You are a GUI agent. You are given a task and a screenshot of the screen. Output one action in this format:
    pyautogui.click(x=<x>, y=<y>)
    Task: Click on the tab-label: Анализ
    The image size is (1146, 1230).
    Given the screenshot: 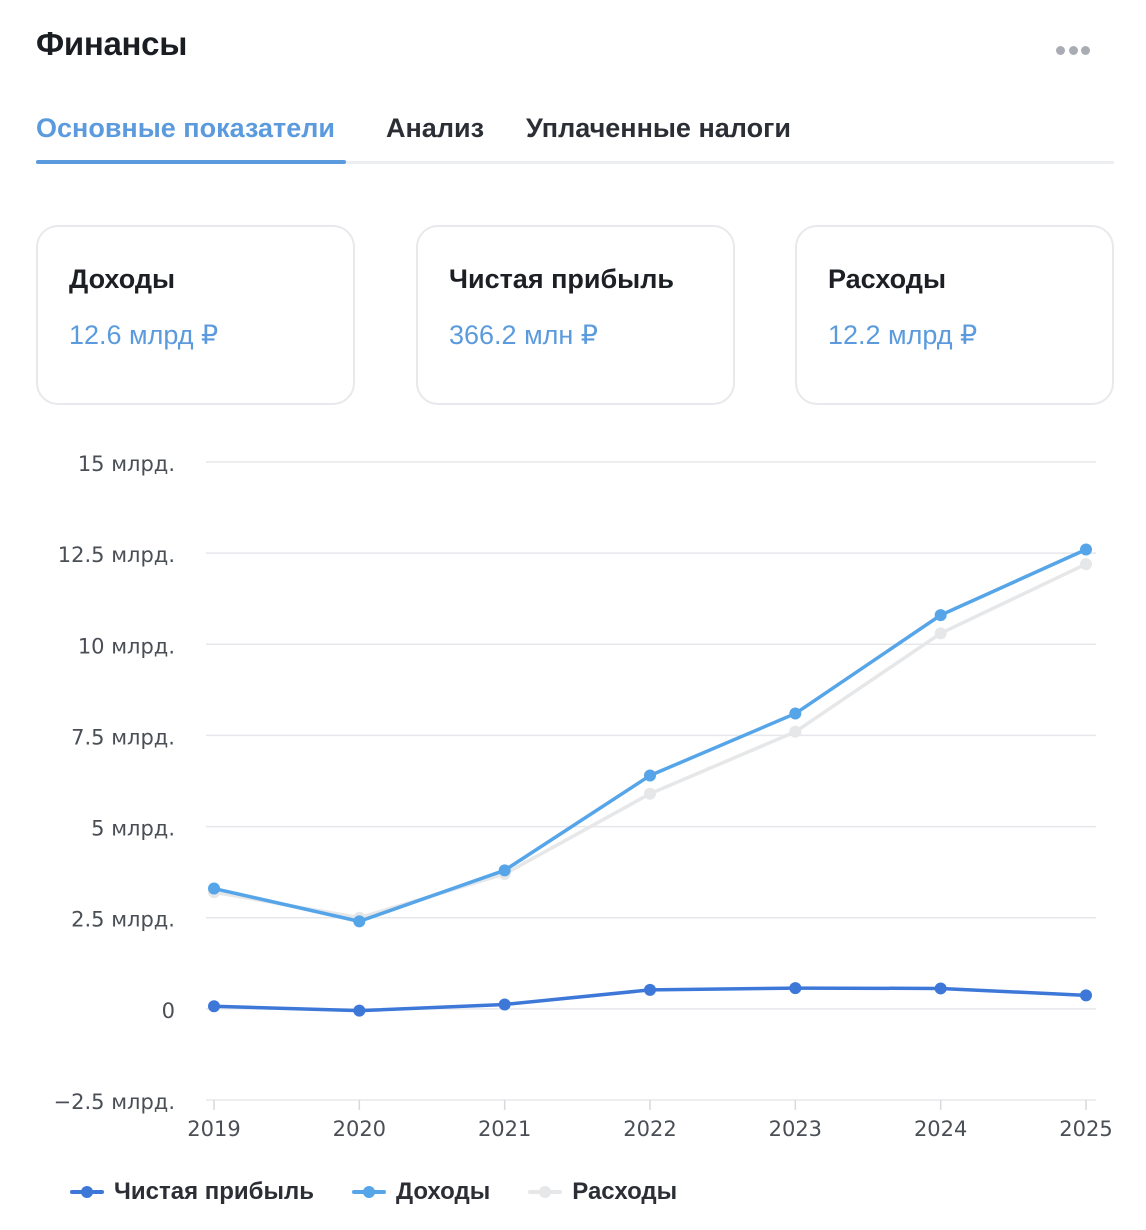 What is the action you would take?
    pyautogui.click(x=435, y=128)
    